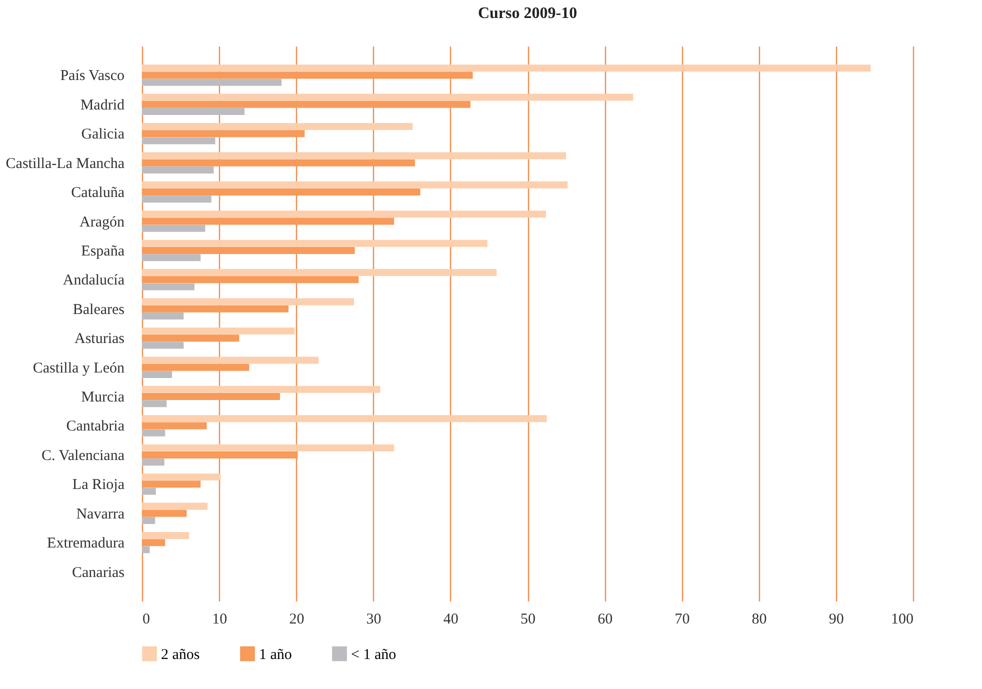 This screenshot has width=982, height=689. I want to click on x-tick-label: 30, so click(374, 620).